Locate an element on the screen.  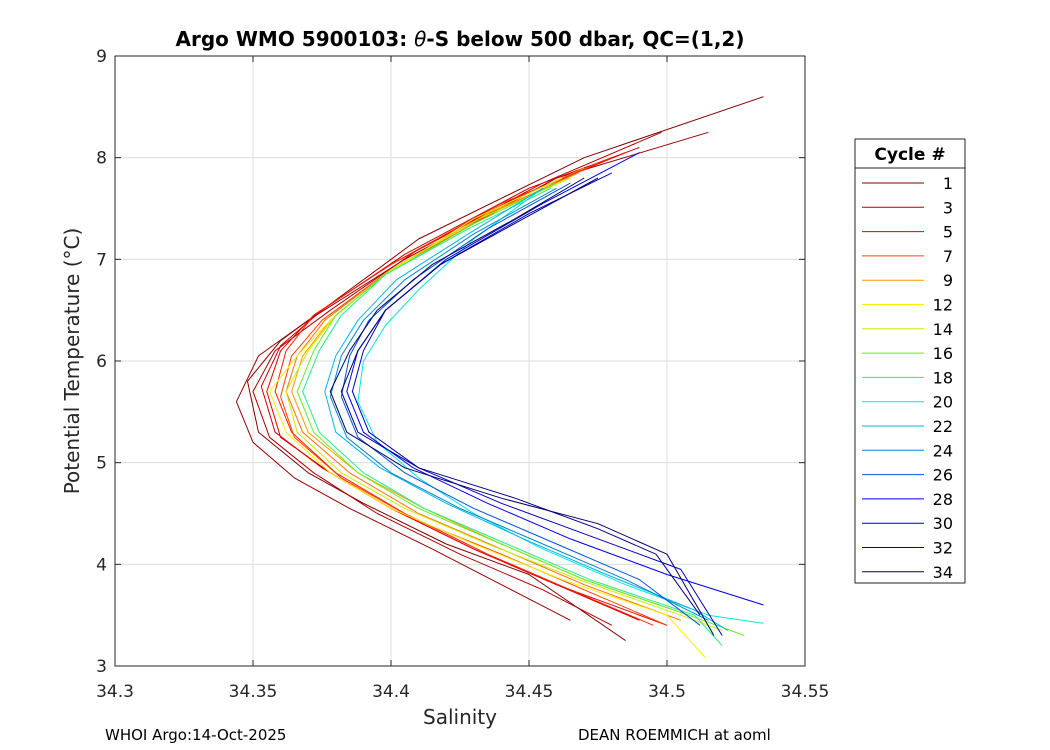
chart-title-prefix: Argo WMO 5900103: is located at coordinates (295, 39).